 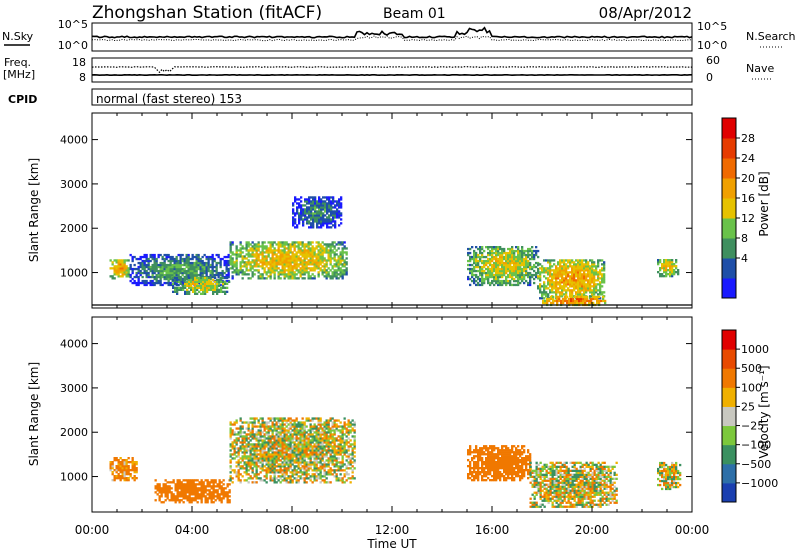 I want to click on freq-strip-frame, so click(x=392, y=70).